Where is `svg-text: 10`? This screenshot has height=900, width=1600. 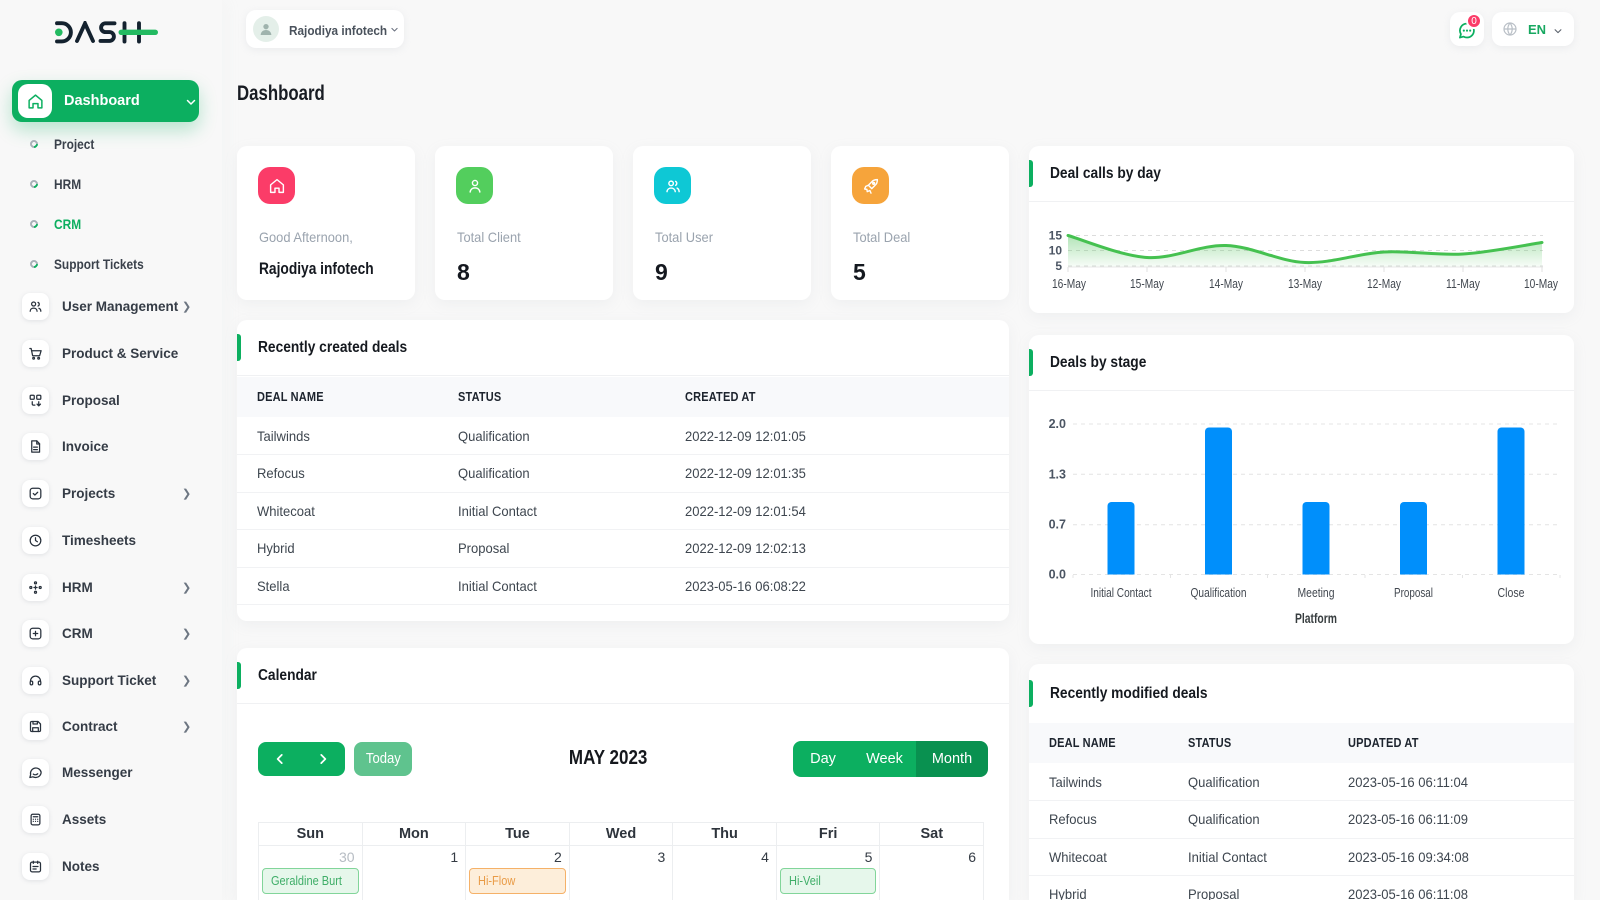 svg-text: 10 is located at coordinates (1056, 251).